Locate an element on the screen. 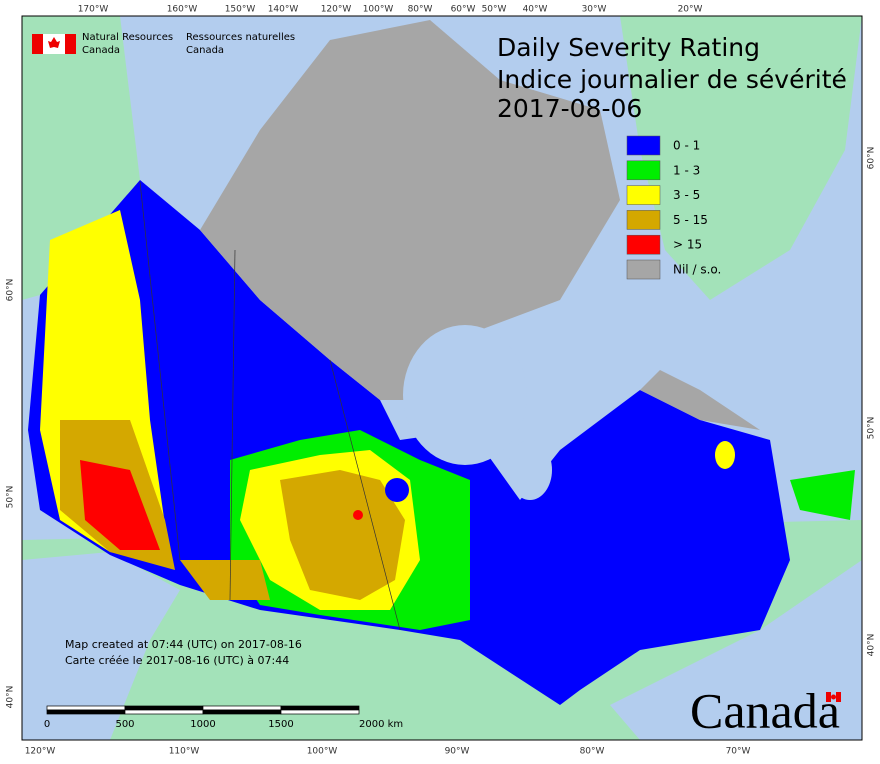  legend-label: 1 - 3 is located at coordinates (686, 170).